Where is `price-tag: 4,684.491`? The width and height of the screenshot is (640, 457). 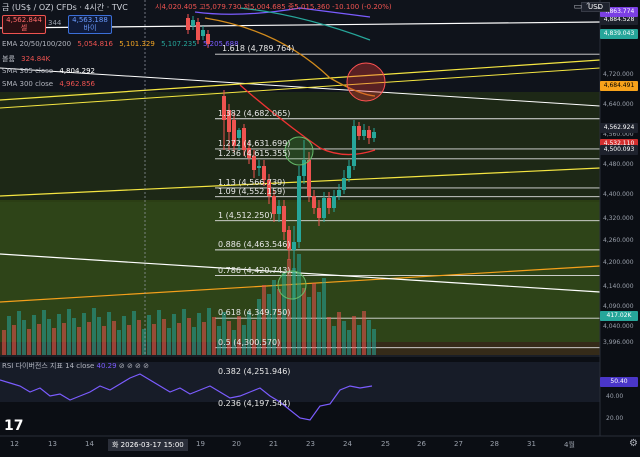
price-tag: 4,684.491 is located at coordinates (619, 86).